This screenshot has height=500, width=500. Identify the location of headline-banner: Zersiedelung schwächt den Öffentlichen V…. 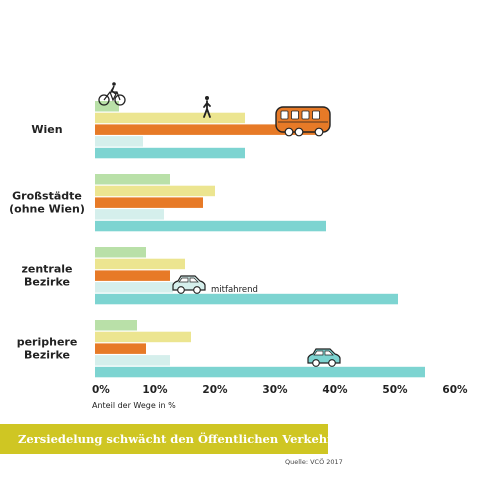
(166, 439).